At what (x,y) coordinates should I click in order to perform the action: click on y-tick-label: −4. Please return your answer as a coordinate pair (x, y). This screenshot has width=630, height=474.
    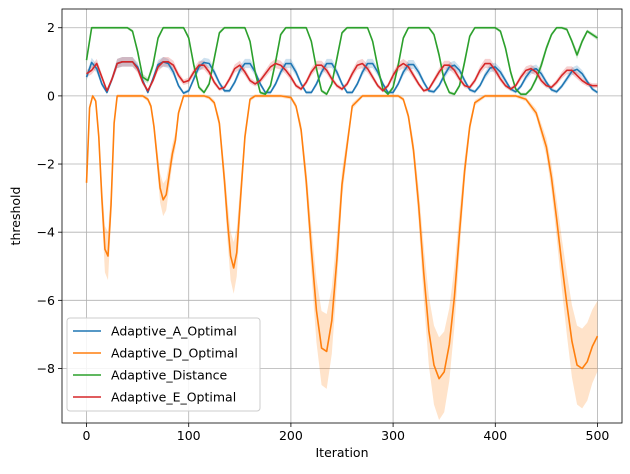
    Looking at the image, I should click on (46, 232).